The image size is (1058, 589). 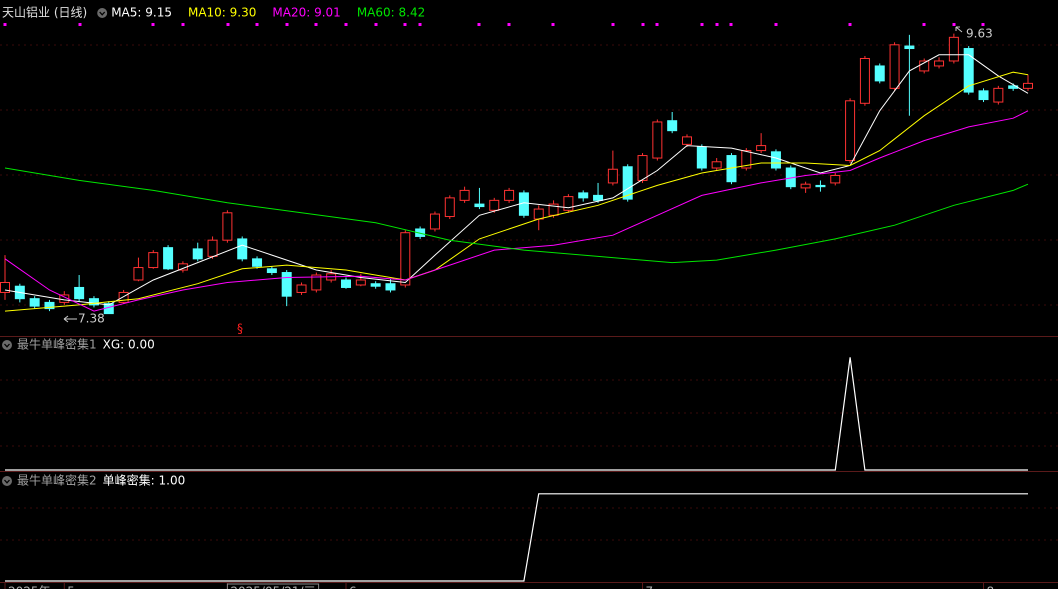 What do you see at coordinates (29, 587) in the screenshot?
I see `x-tick-label: 2025年` at bounding box center [29, 587].